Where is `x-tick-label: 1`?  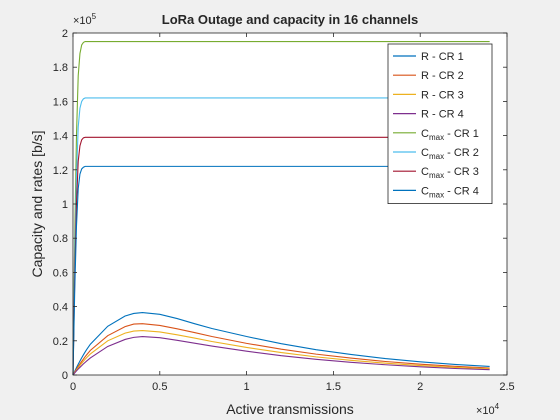 x-tick-label: 1 is located at coordinates (247, 387).